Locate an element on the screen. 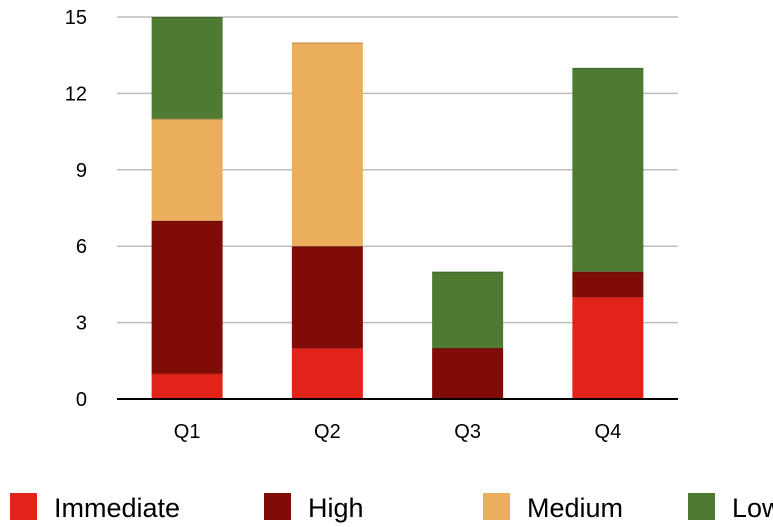  bar-q1-medium is located at coordinates (187, 169).